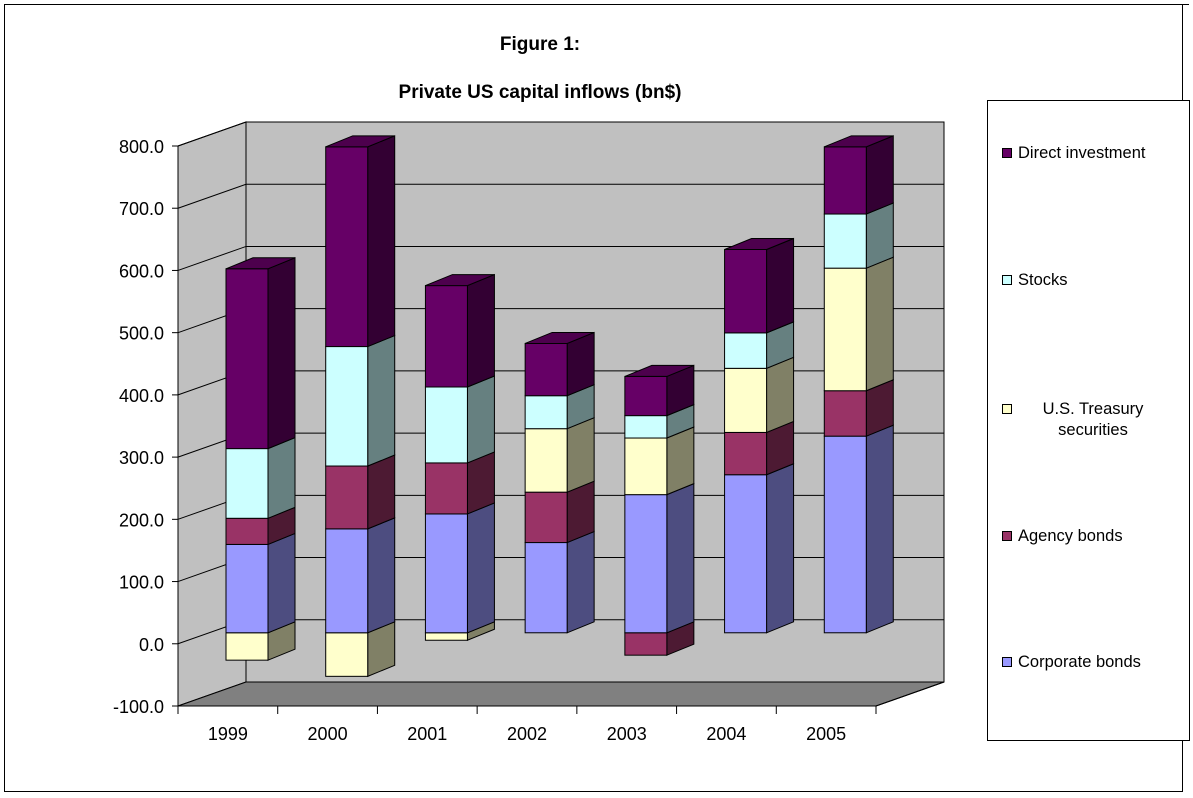 The image size is (1193, 798). I want to click on bar-direct-investment-2003, so click(646, 396).